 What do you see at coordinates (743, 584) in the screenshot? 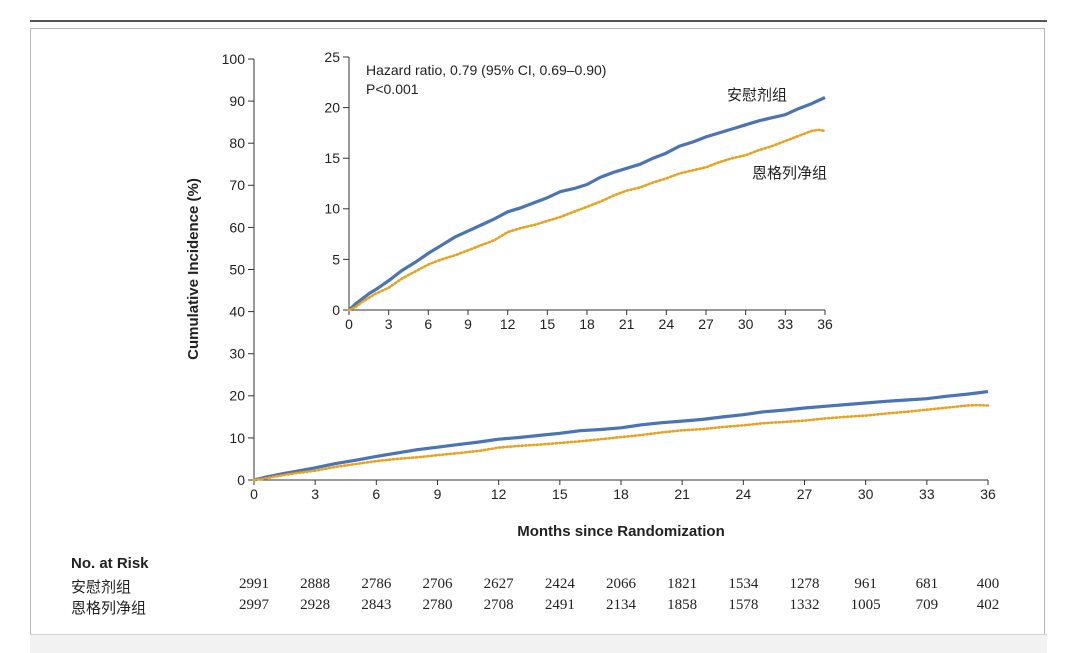
I see `risk-value-placebo: 1534` at bounding box center [743, 584].